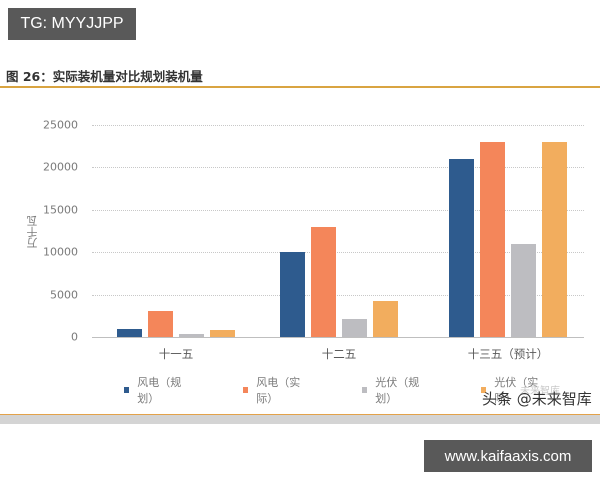 The image size is (600, 480). I want to click on y-tick-label: 25000, so click(60, 125).